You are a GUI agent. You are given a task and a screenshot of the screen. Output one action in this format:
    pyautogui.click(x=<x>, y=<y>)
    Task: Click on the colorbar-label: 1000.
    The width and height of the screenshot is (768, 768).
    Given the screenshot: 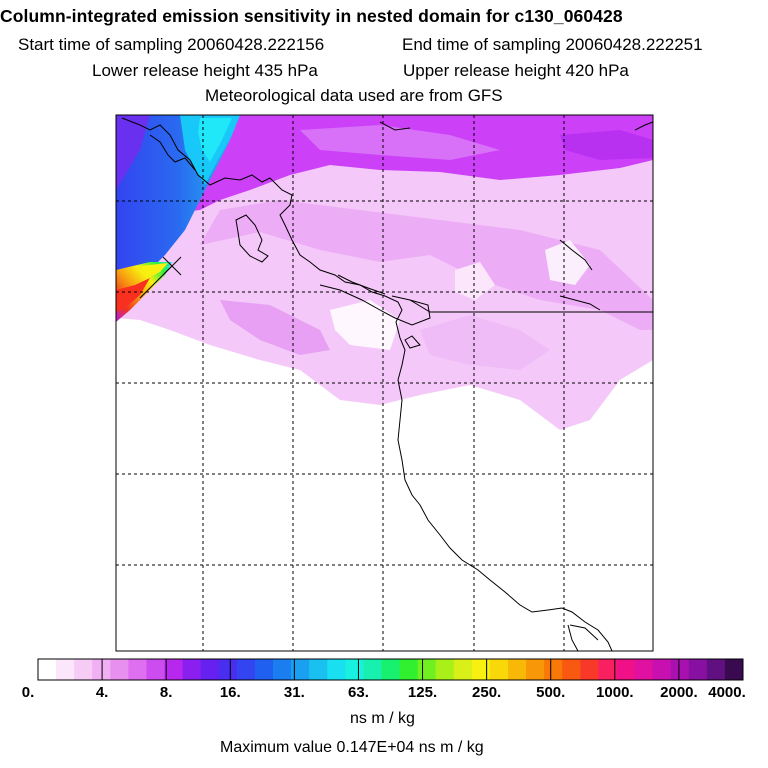 What is the action you would take?
    pyautogui.click(x=615, y=692)
    